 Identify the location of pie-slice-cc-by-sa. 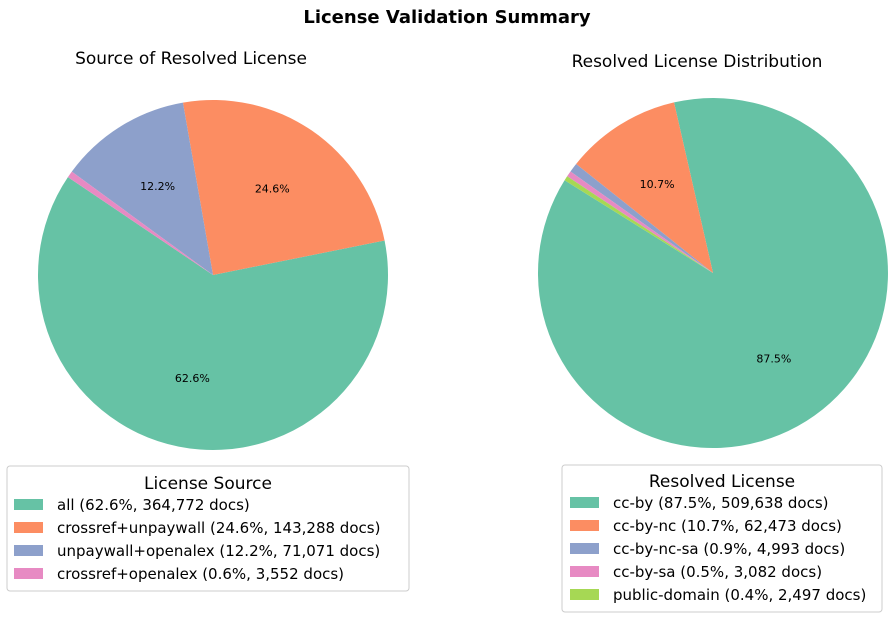
(640, 222).